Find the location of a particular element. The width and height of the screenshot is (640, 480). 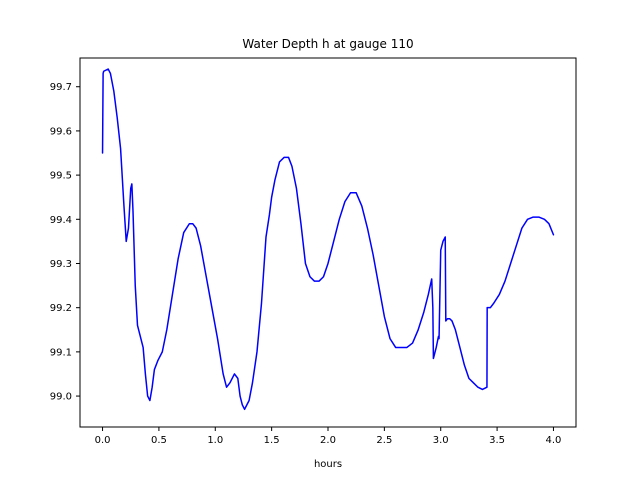

x-axis-ticks: 0.0 0.5 1.0 1.5 2.0 2.5 3.0 3.5 4.0 is located at coordinates (328, 436).